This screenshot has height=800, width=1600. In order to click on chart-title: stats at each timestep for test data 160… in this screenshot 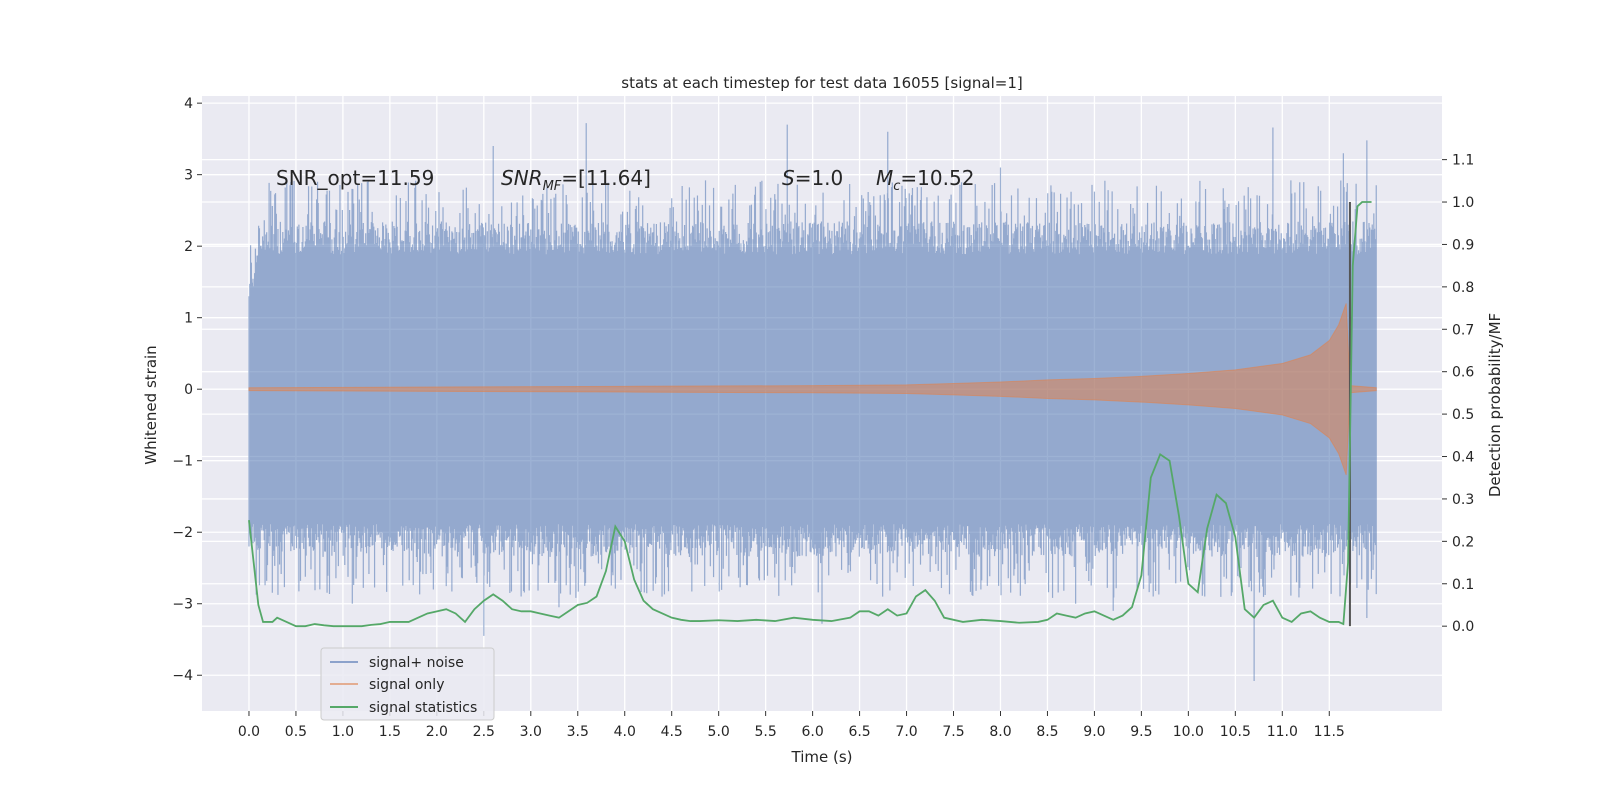, I will do `click(821, 83)`.